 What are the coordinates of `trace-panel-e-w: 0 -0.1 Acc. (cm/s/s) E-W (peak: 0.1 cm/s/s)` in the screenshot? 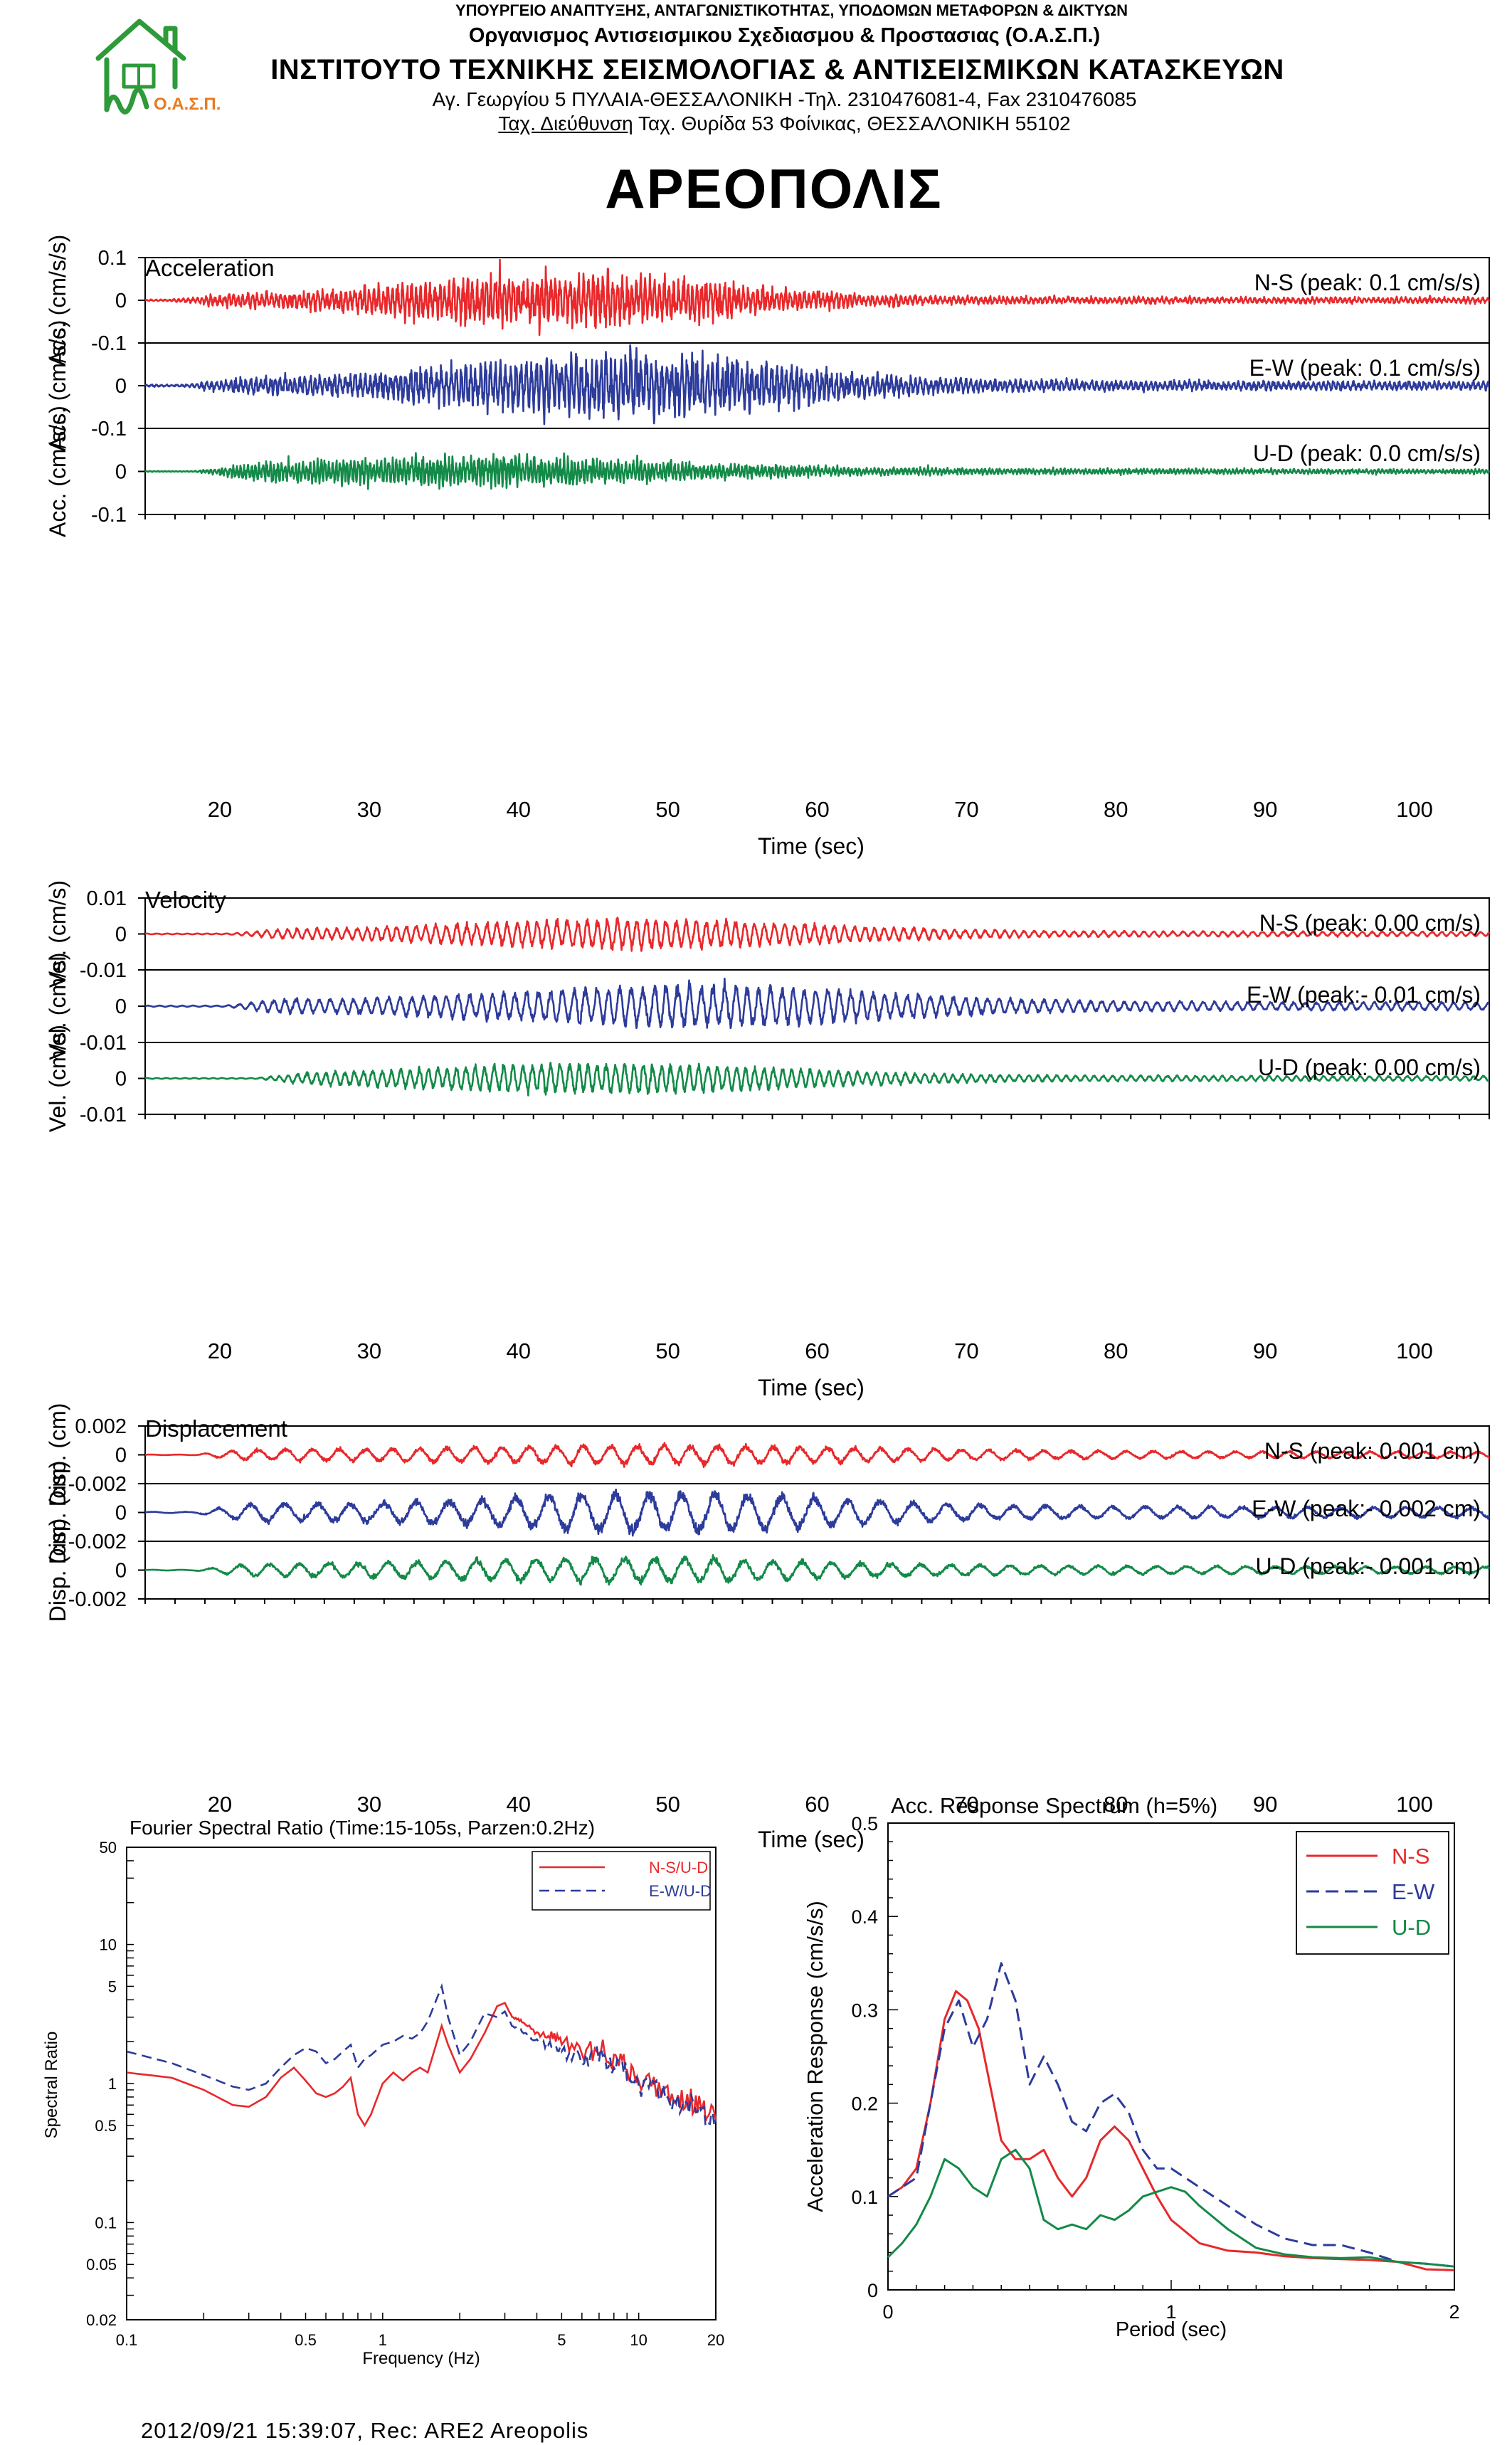 It's located at (768, 386).